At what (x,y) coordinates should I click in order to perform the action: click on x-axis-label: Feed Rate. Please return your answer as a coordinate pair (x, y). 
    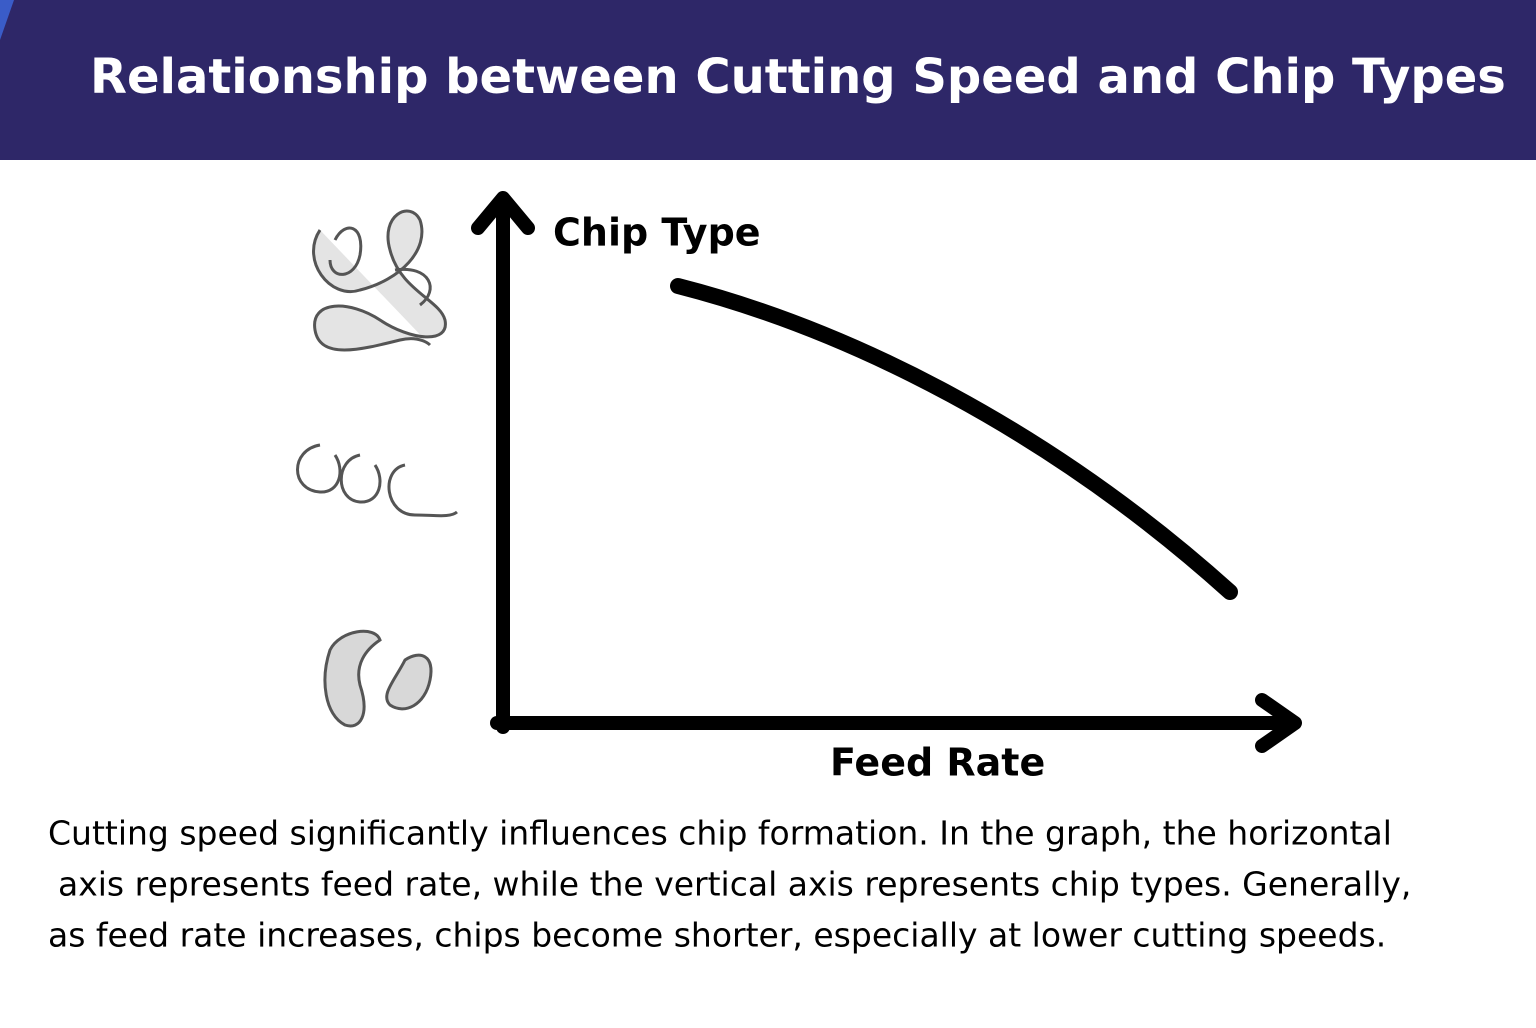
    Looking at the image, I should click on (937, 763).